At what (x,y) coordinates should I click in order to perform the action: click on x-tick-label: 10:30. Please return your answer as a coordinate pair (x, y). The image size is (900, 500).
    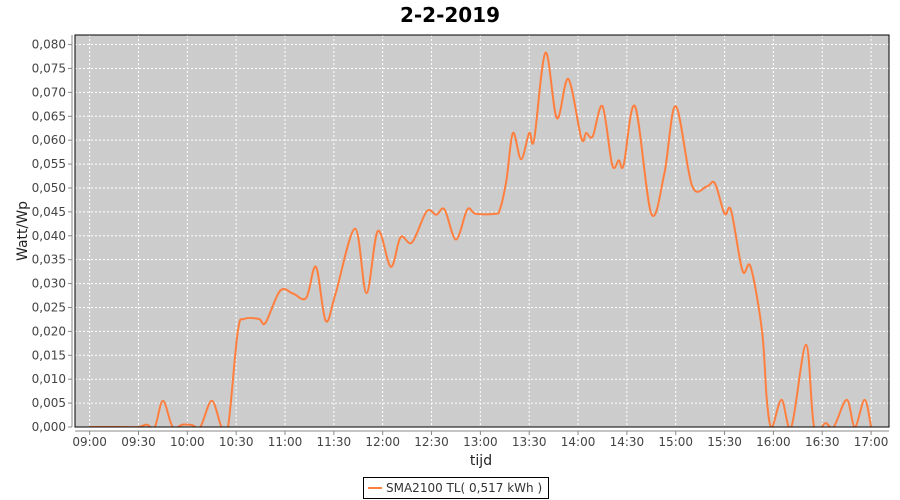
    Looking at the image, I should click on (236, 442).